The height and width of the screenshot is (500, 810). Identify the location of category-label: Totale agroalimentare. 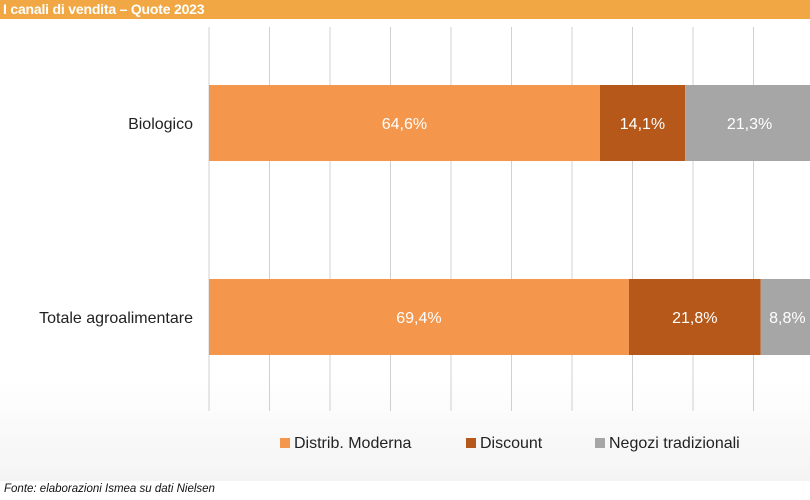
(116, 318).